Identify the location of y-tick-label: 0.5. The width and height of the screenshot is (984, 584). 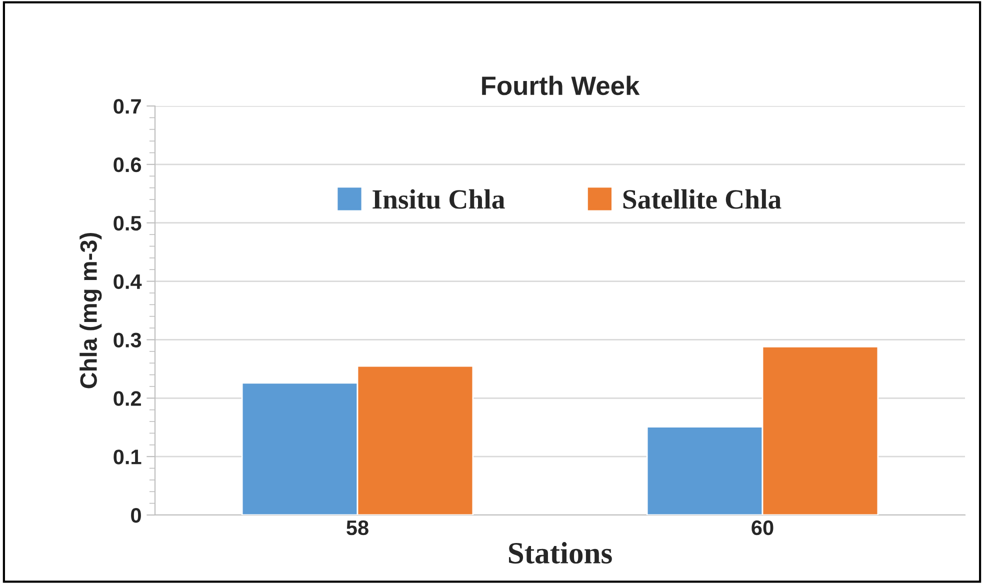
(128, 223).